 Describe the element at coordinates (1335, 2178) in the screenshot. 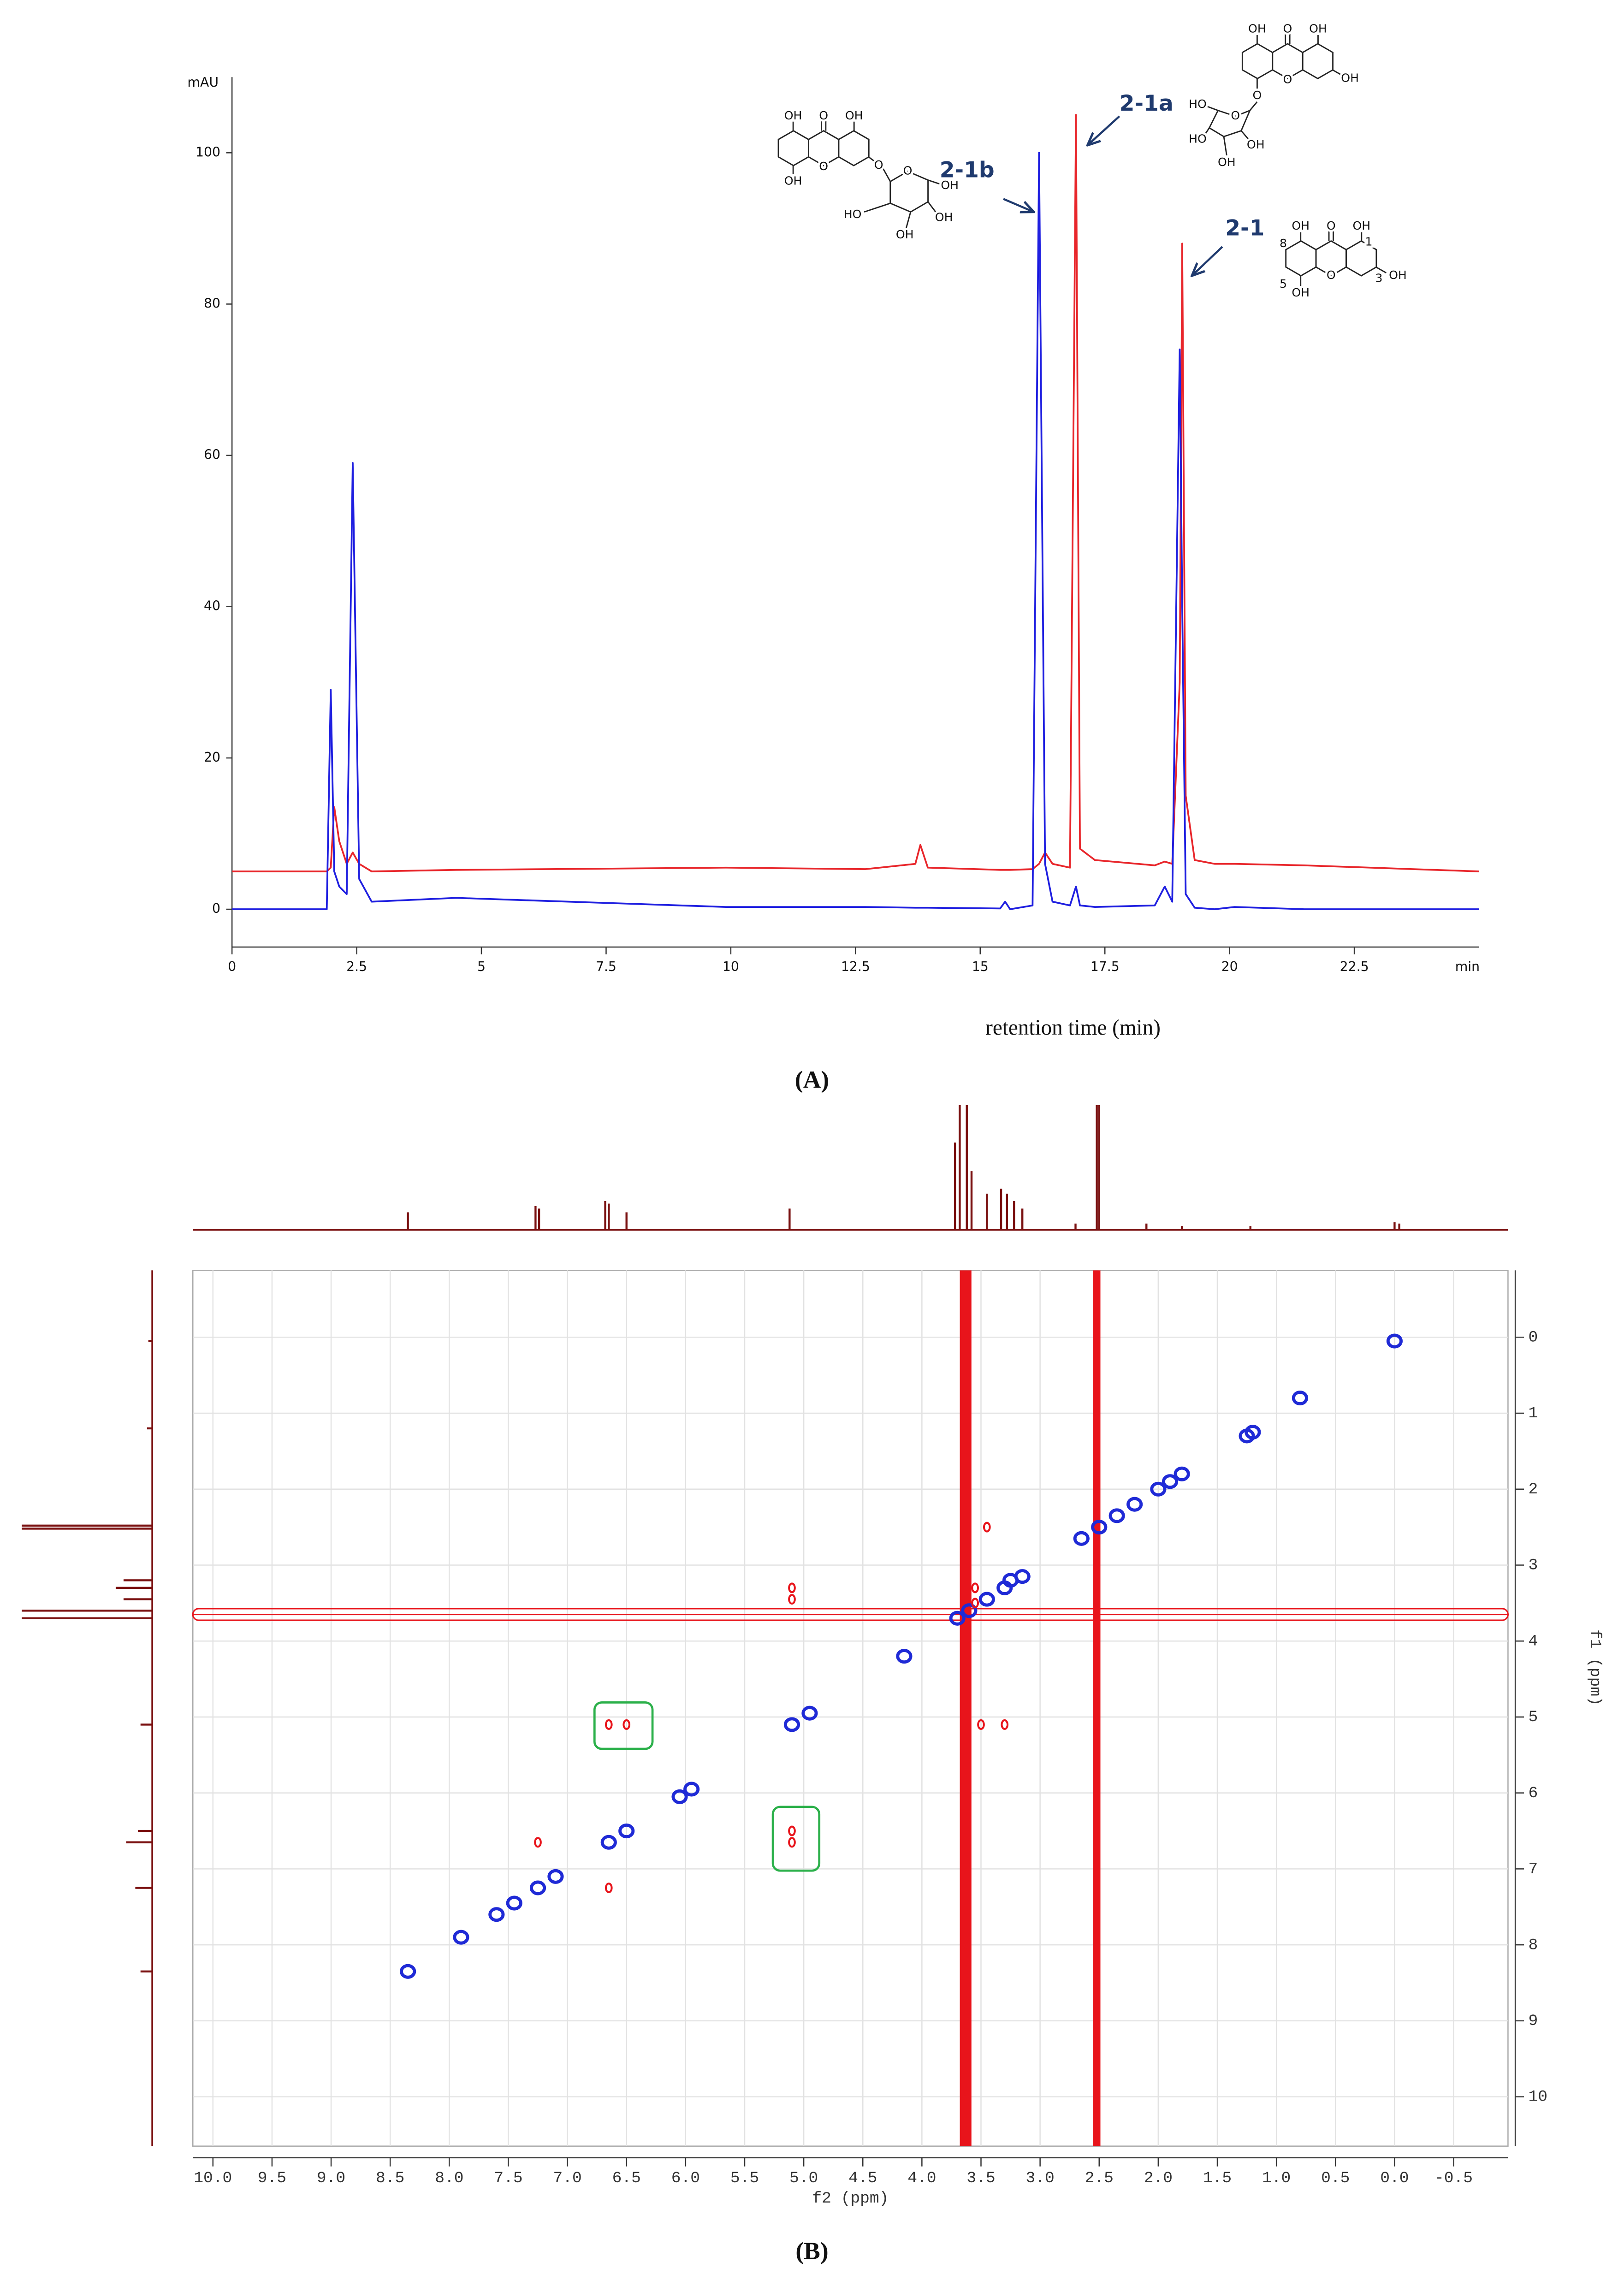

I see `x-tick-label: 0.5` at that location.